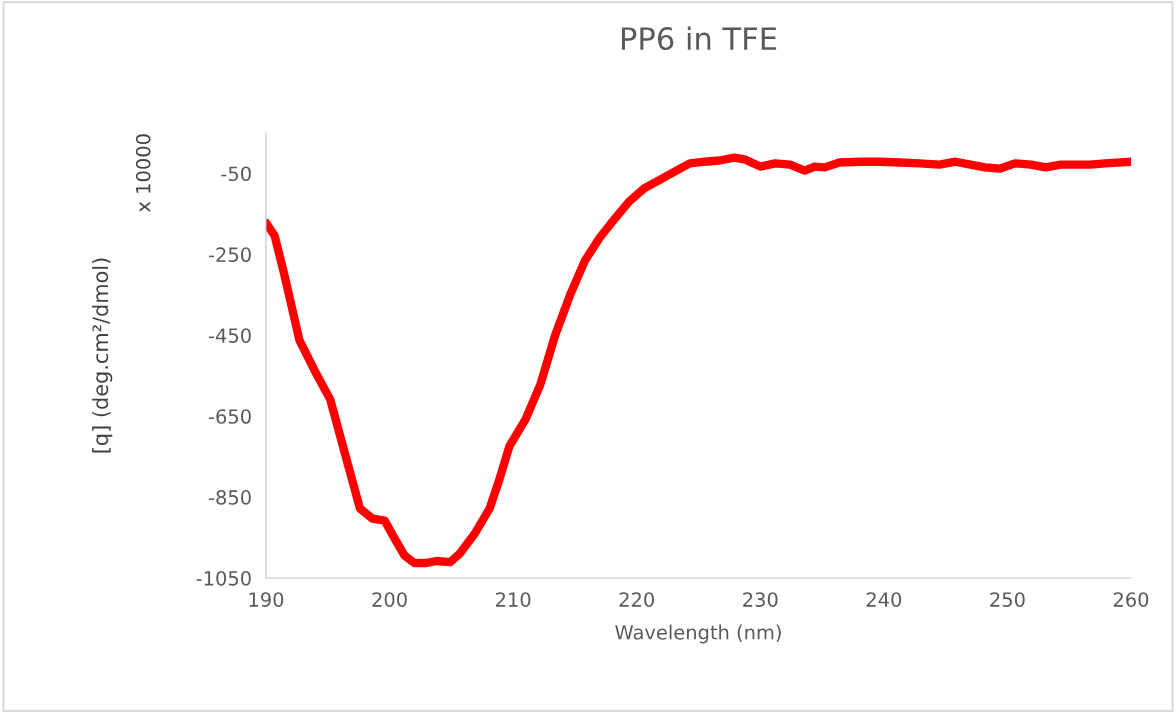 The image size is (1176, 713). What do you see at coordinates (389, 599) in the screenshot?
I see `x-tick-label: 200` at bounding box center [389, 599].